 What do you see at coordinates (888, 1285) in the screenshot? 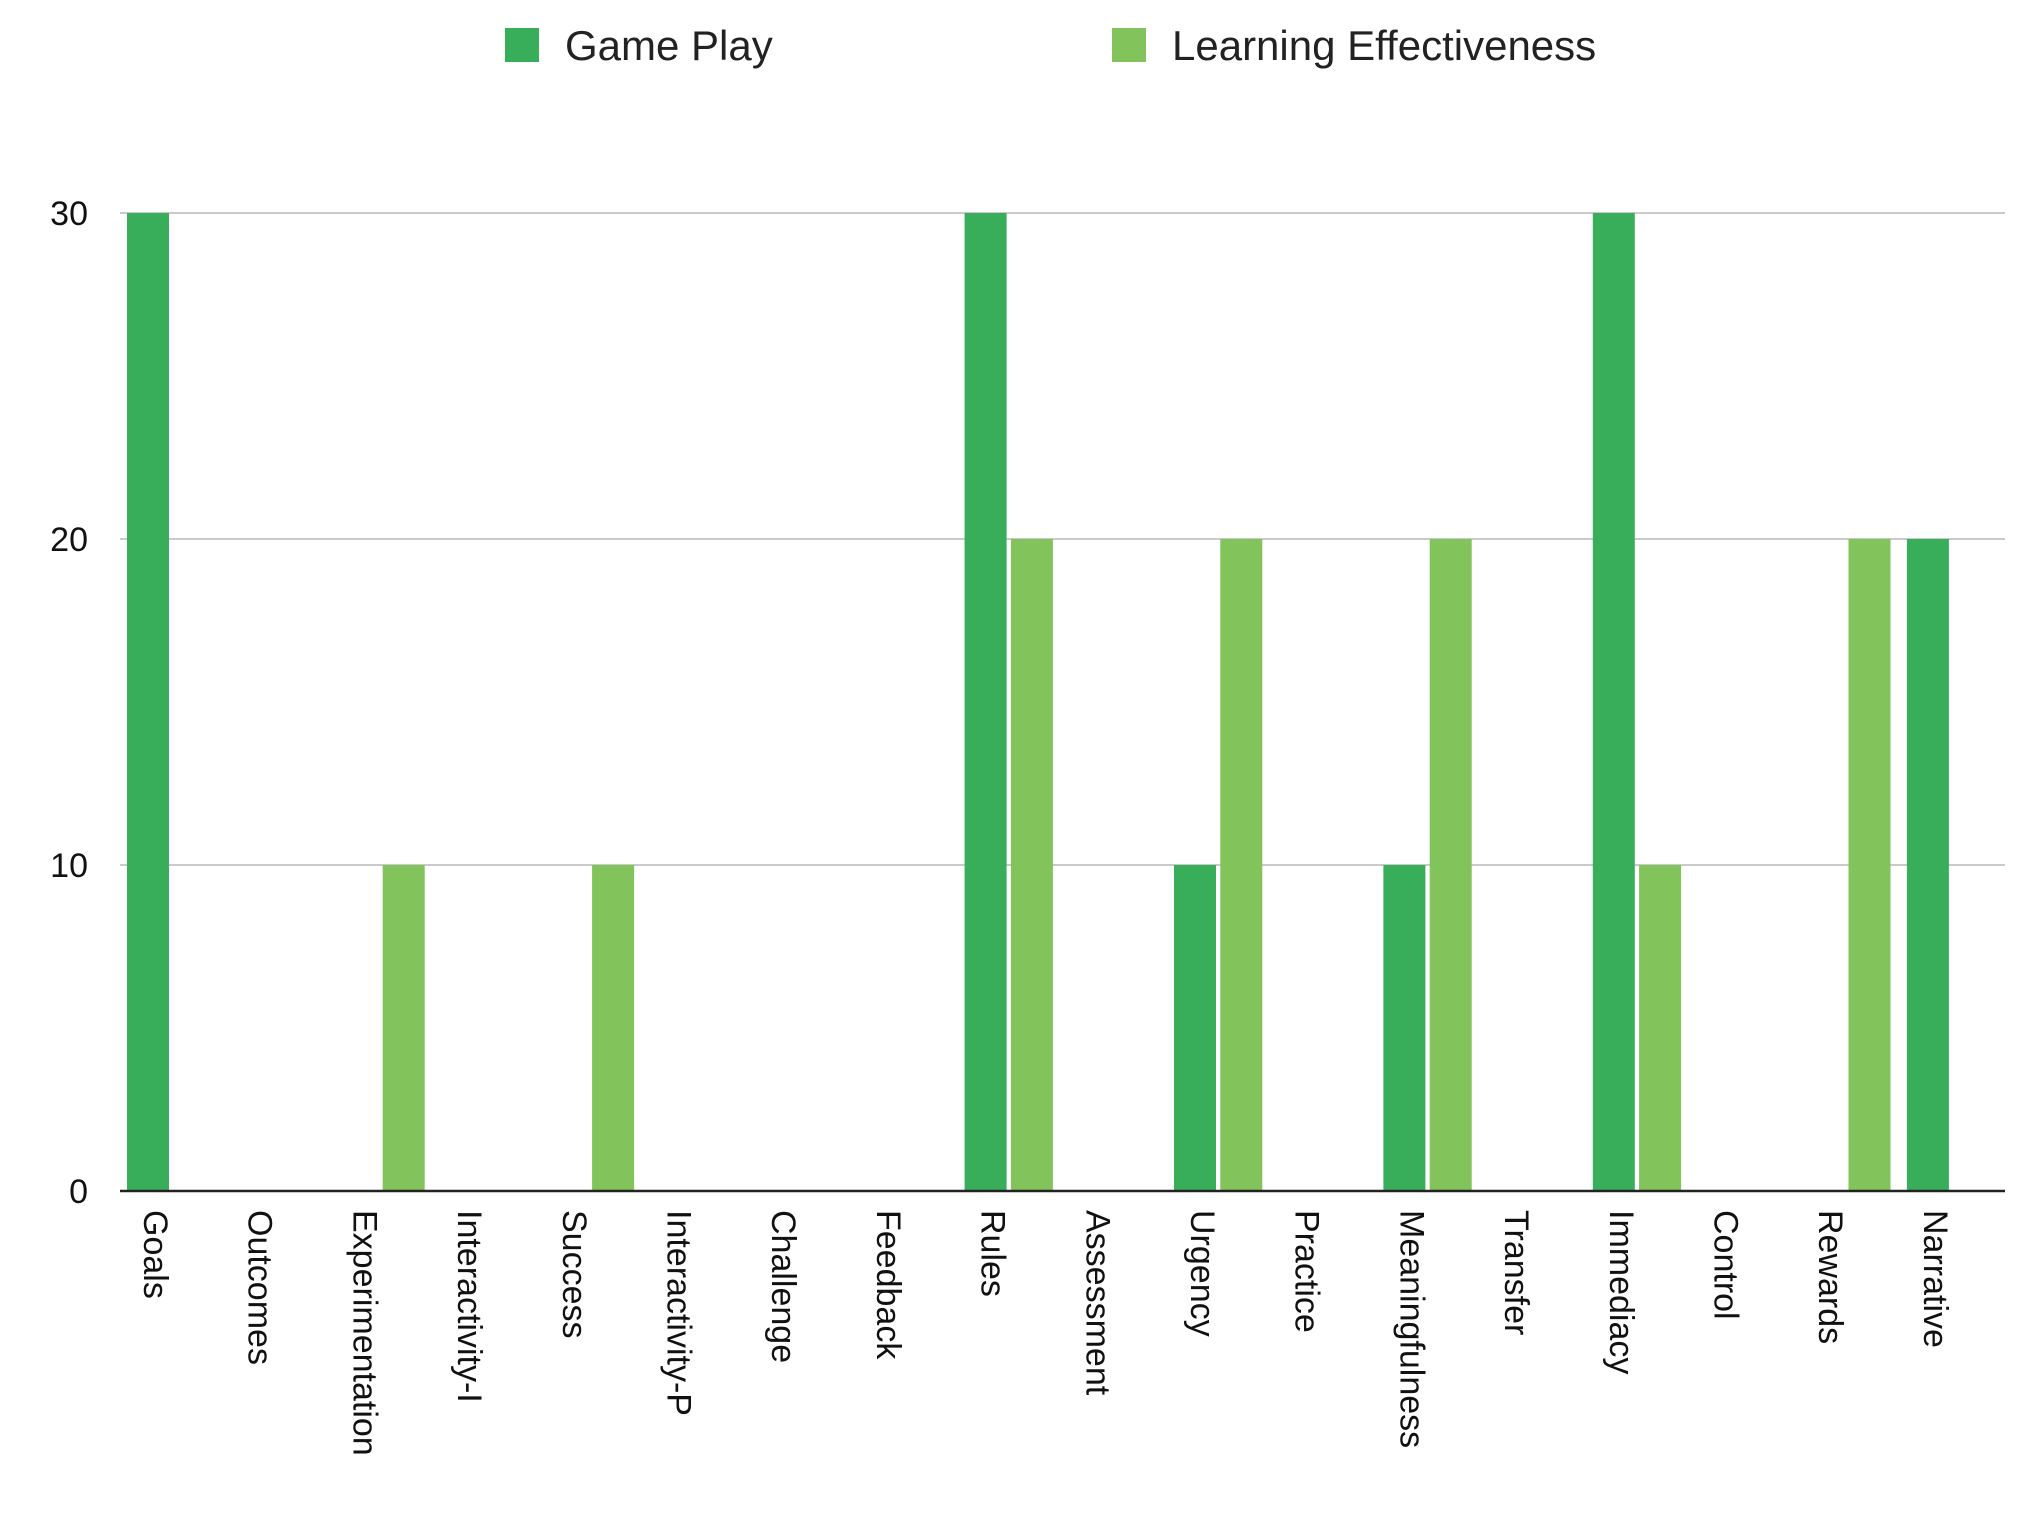
I see `x-tick-label: Feedback` at bounding box center [888, 1285].